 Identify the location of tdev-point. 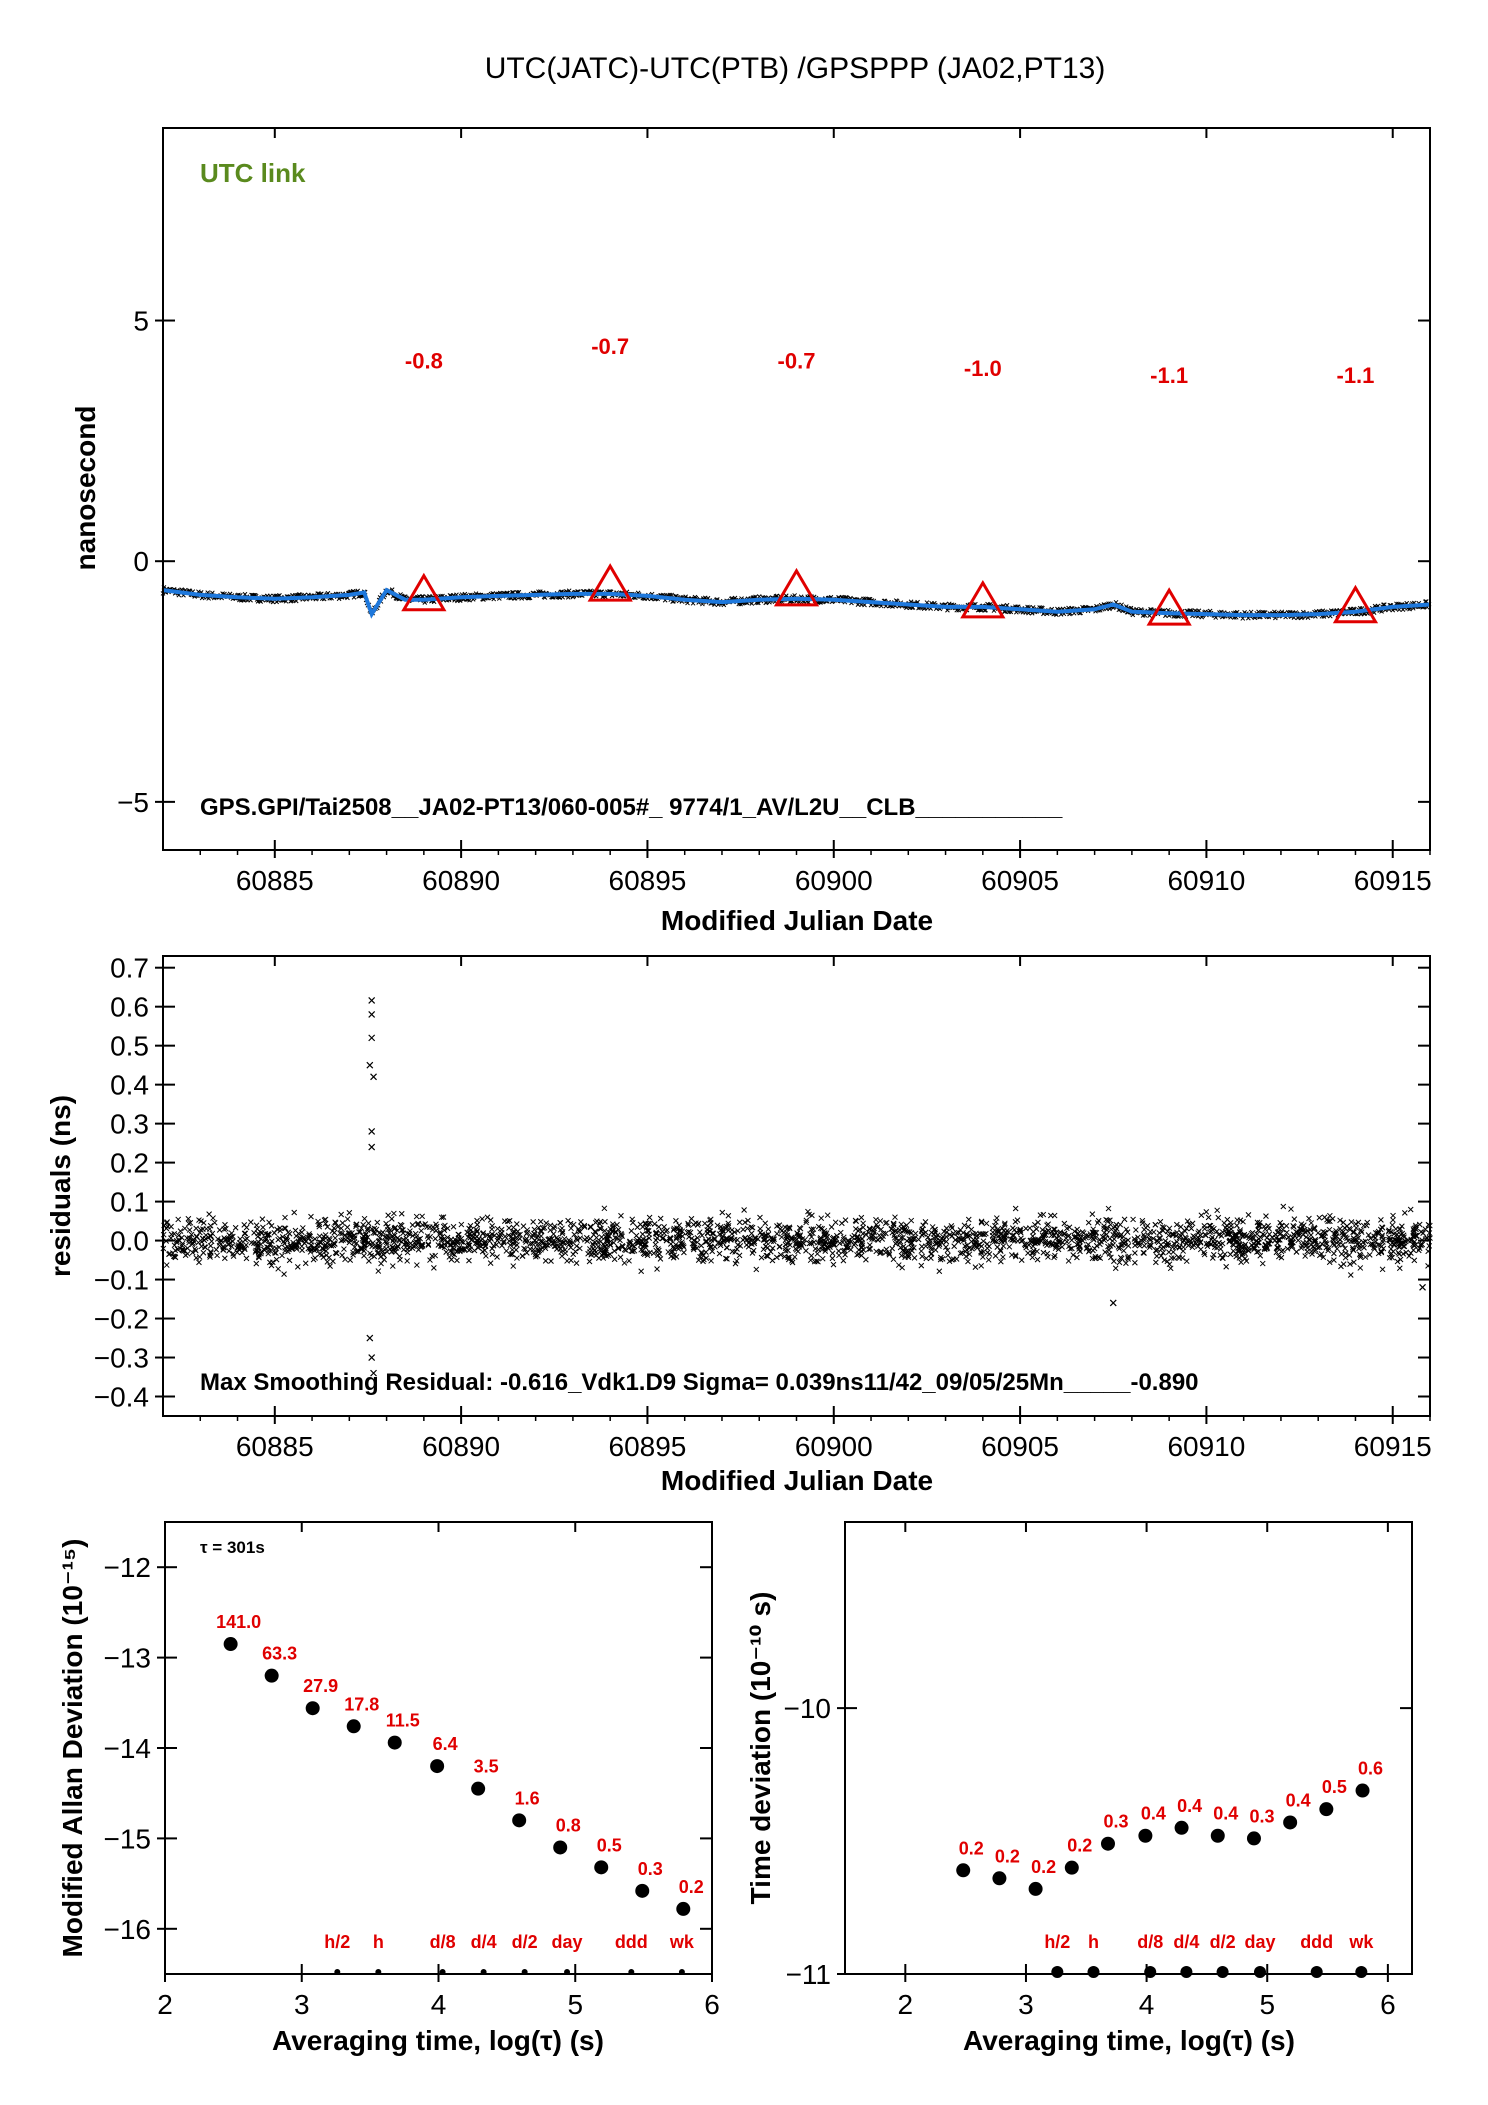
(1145, 1835).